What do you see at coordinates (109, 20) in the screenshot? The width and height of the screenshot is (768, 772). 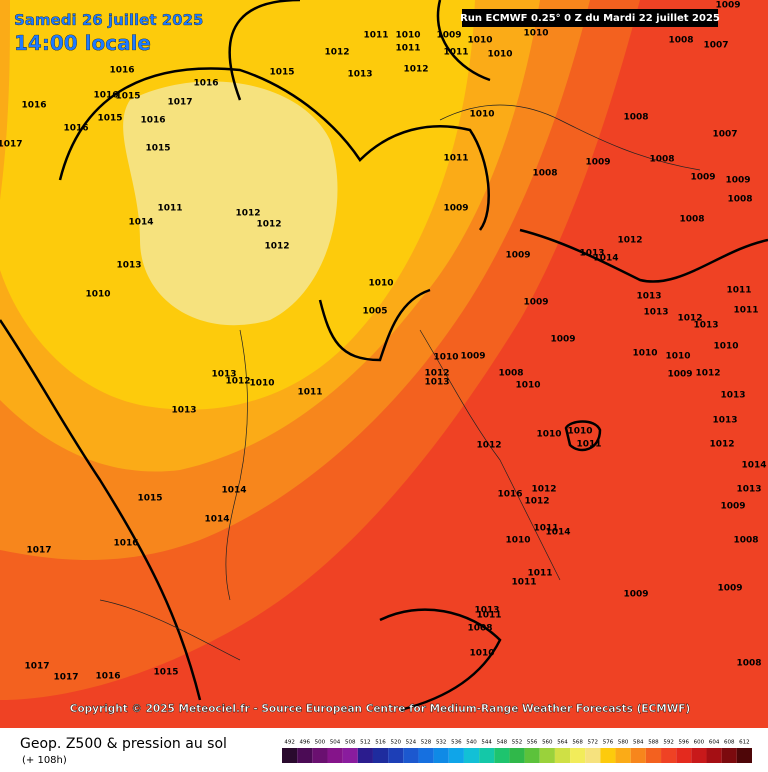 I see `date-title: Samedi 26 juillet 2025` at bounding box center [109, 20].